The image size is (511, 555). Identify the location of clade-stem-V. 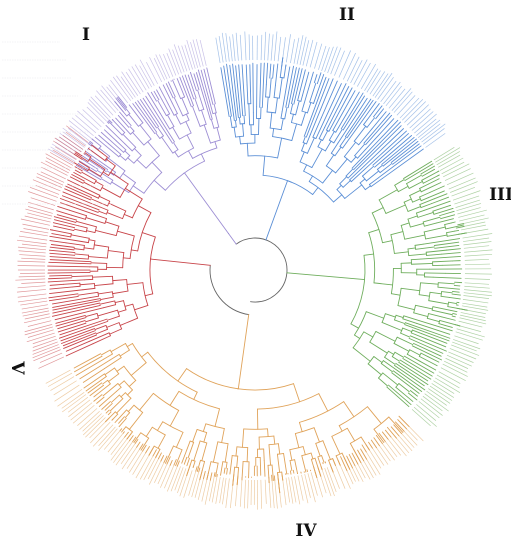
(181, 262).